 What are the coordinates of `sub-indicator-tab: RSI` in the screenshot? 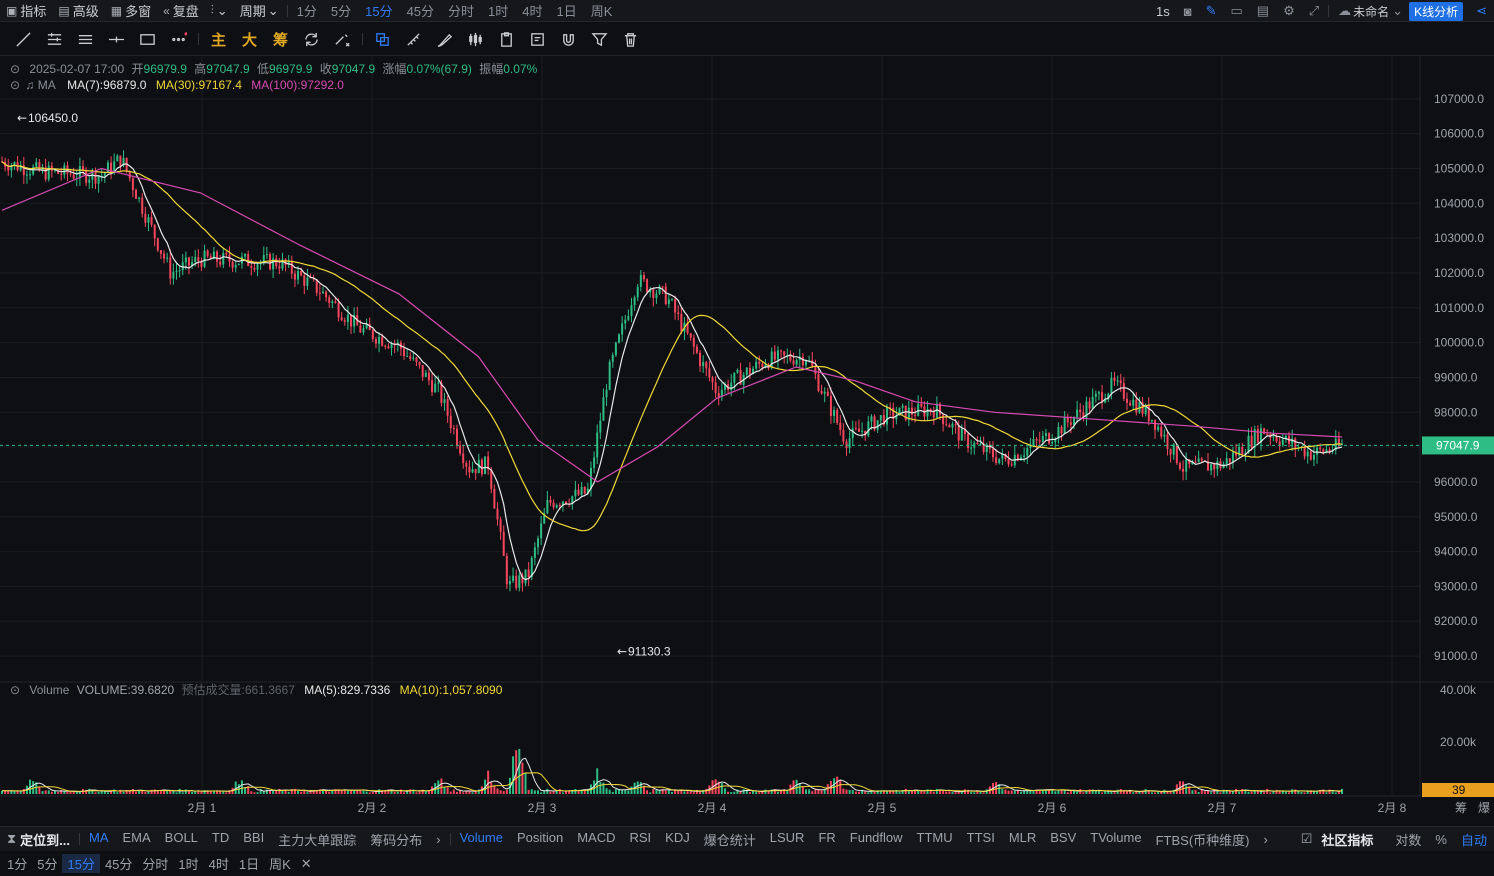 It's located at (640, 837).